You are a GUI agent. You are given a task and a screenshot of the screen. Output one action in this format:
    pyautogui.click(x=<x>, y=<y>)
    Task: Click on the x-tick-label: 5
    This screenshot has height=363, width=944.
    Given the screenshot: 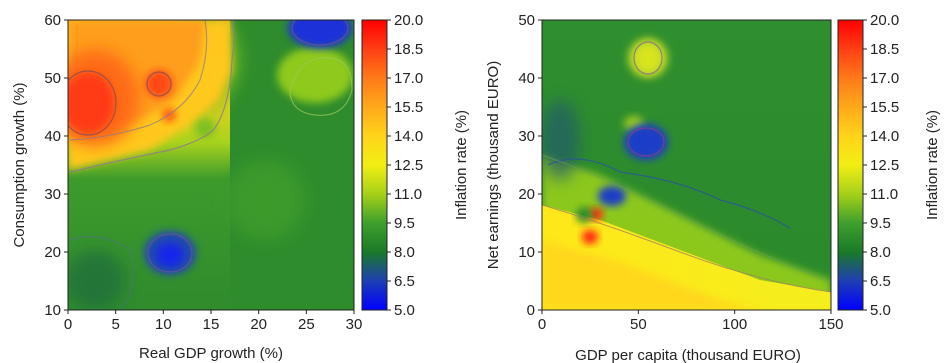 What is the action you would take?
    pyautogui.click(x=115, y=324)
    